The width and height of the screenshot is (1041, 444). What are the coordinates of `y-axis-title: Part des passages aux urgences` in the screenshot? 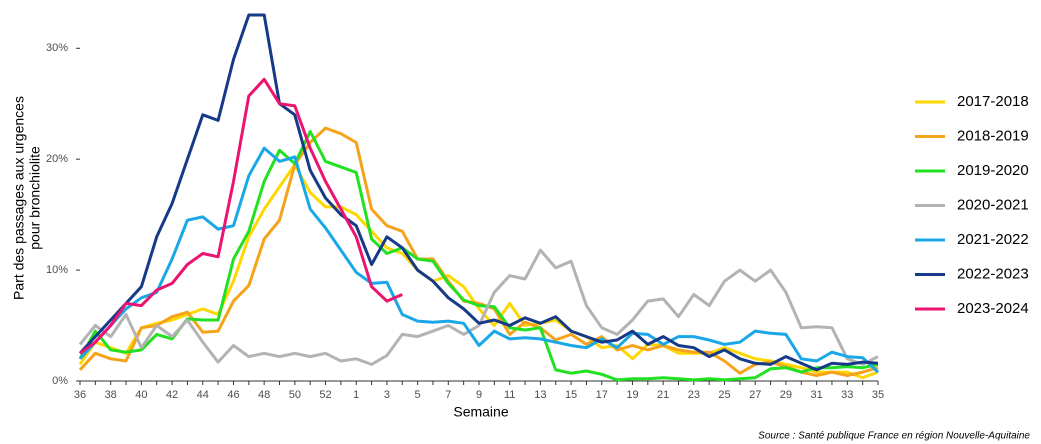 It's located at (19, 198).